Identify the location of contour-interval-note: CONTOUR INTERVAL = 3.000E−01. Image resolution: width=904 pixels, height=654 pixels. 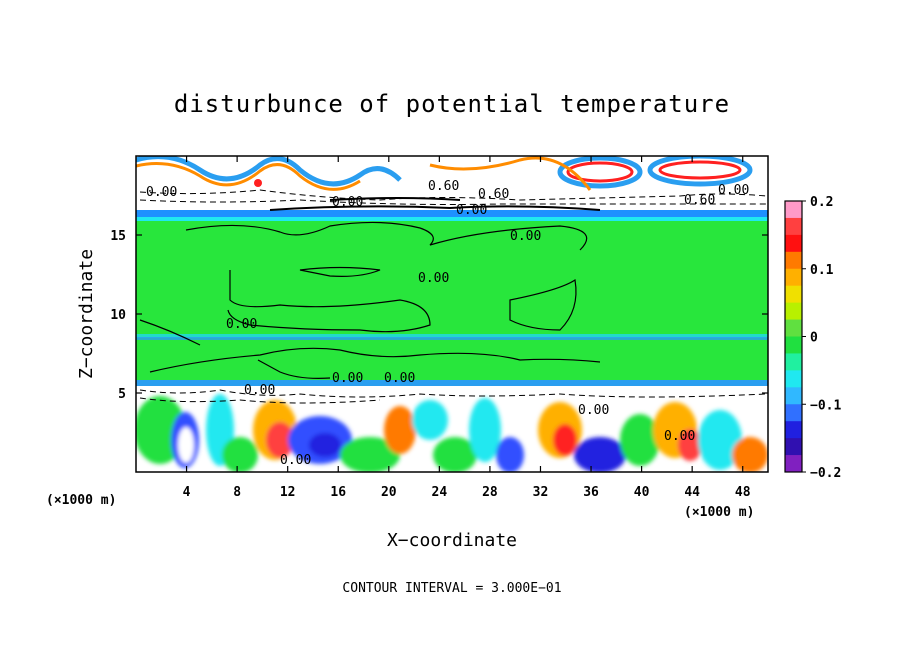
(451, 588).